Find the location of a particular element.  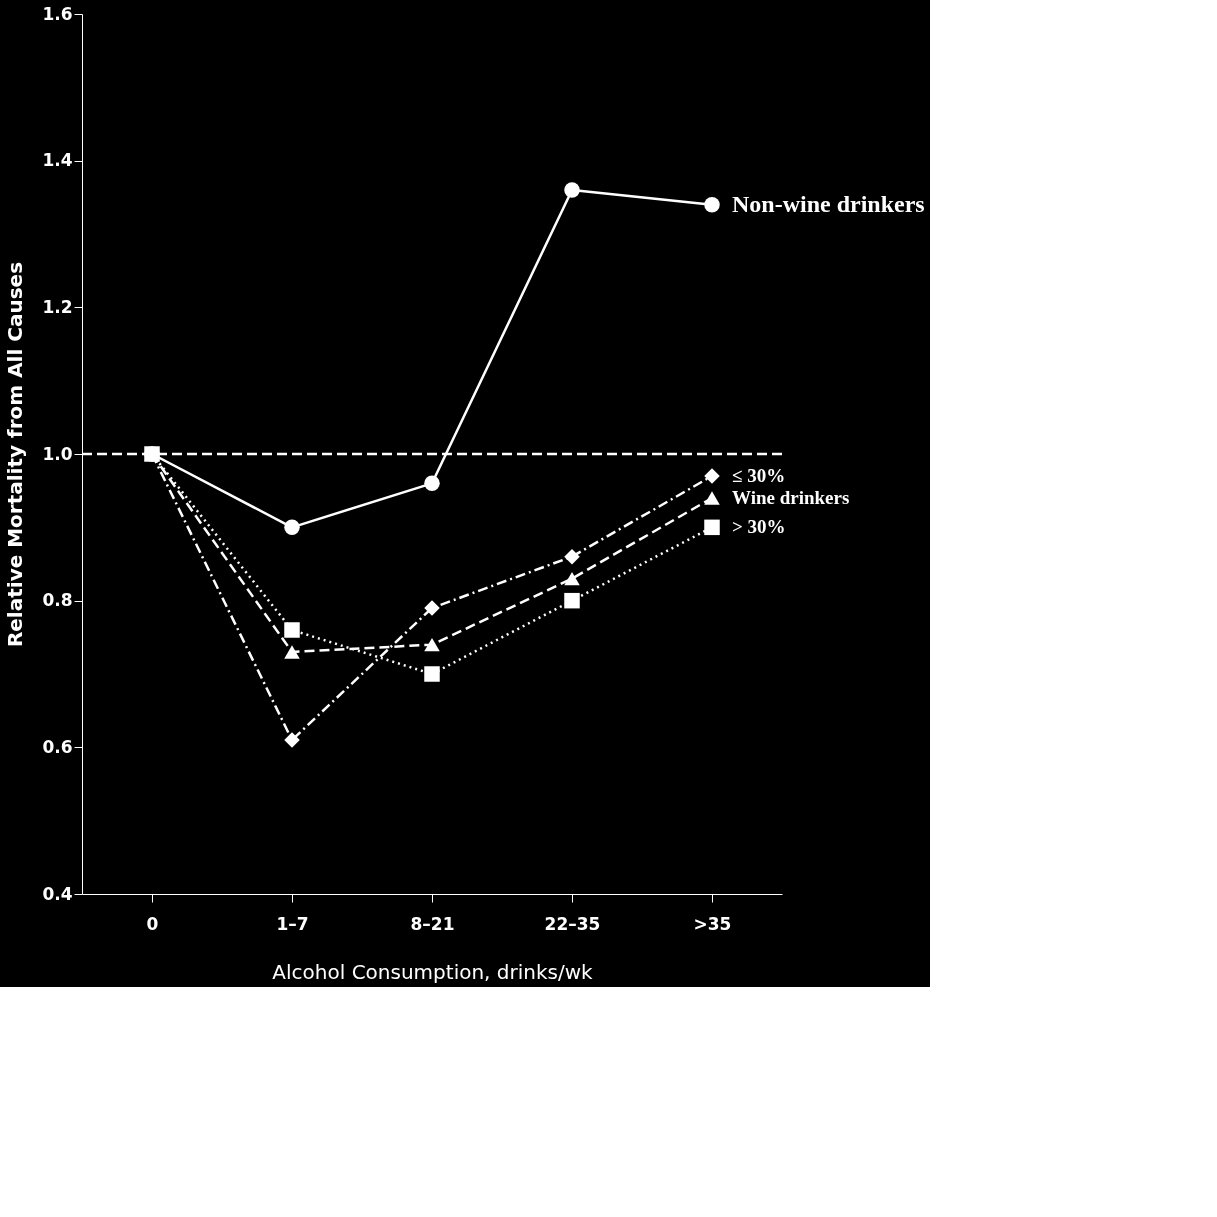

y-axis-title: Relative Mortality from All Causes is located at coordinates (15, 454).